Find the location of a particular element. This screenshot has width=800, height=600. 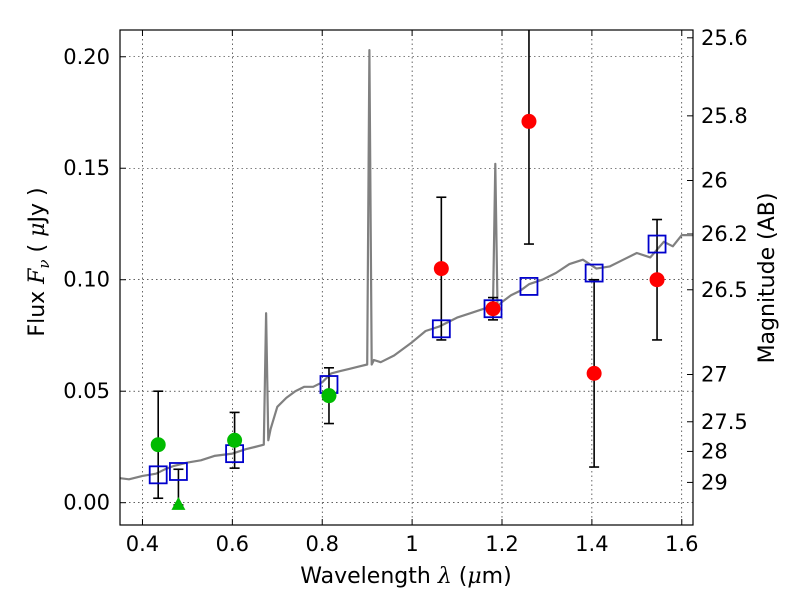

y2-tick-label: 26.2 is located at coordinates (724, 234).